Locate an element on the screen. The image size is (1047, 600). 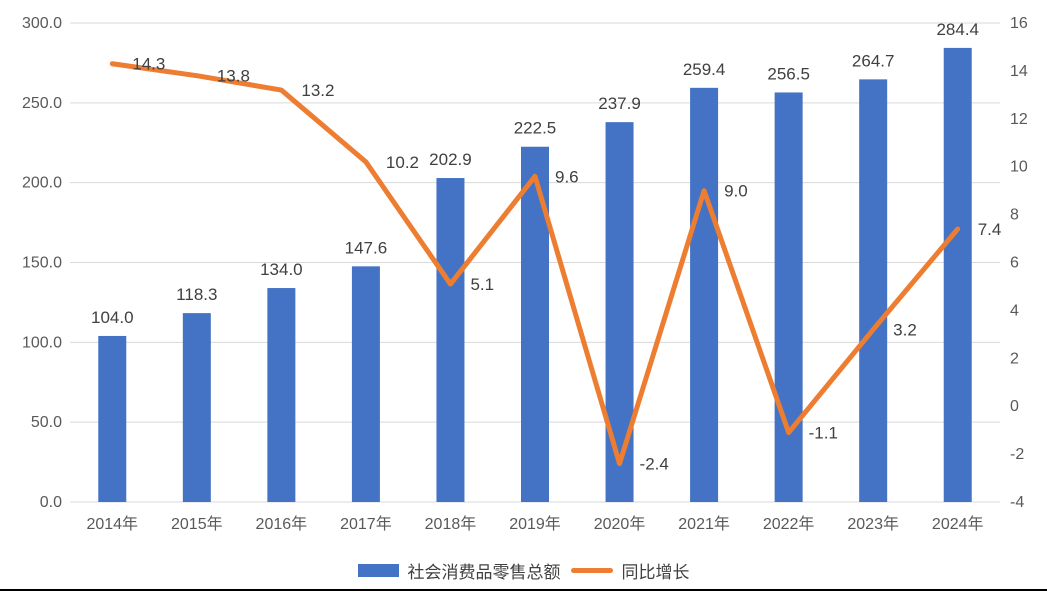
line-value-label: -2.4 is located at coordinates (654, 464).